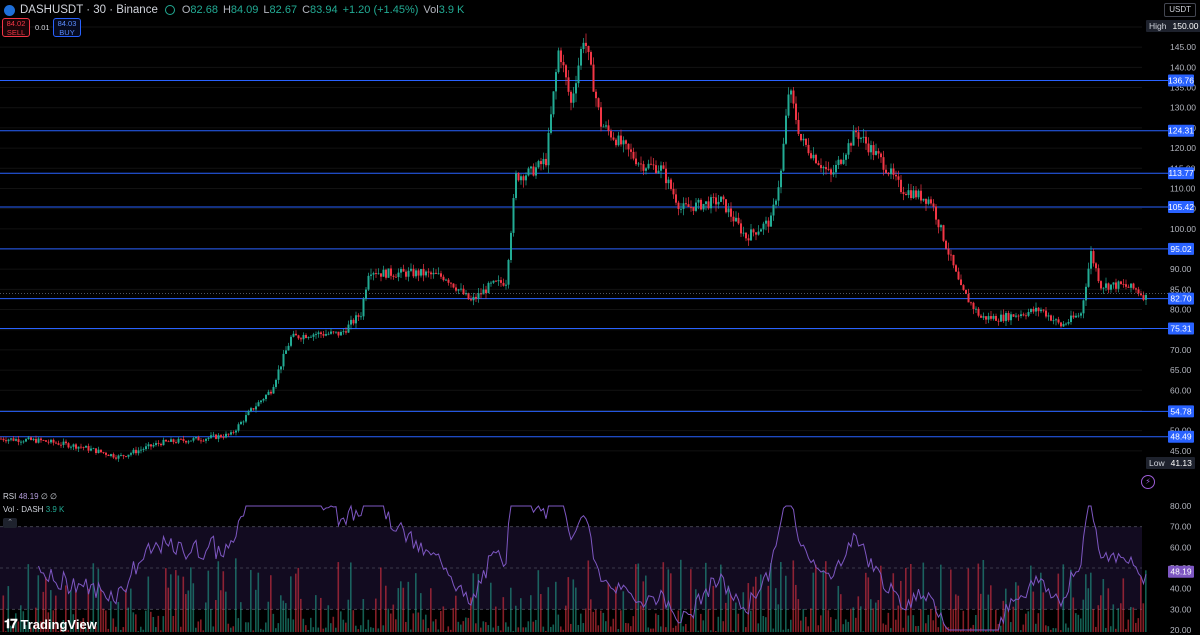  Describe the element at coordinates (89, 10) in the screenshot. I see `symbol-title: DASHUSDT · 30 · Binance` at that location.